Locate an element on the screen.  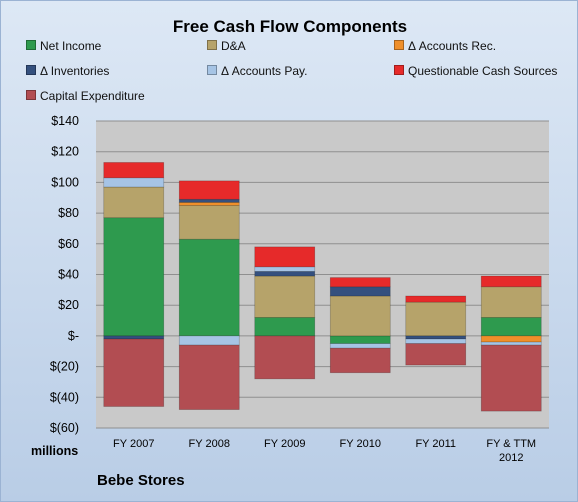
legend-label: Net Income is located at coordinates (71, 46).